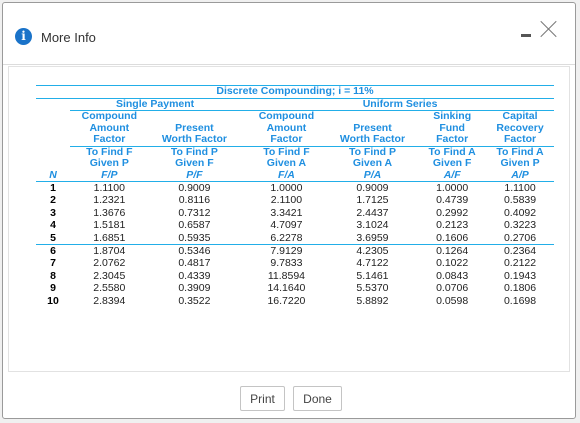  Describe the element at coordinates (452, 116) in the screenshot. I see `factor-name-label: Sinking` at that location.